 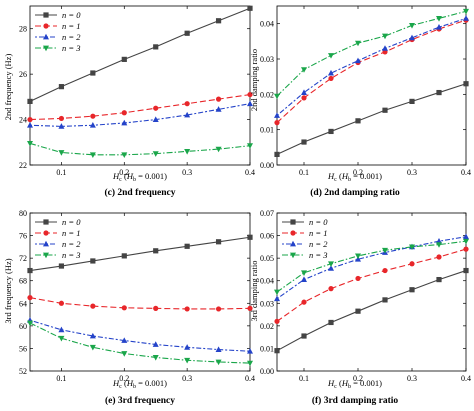 What do you see at coordinates (139, 384) in the screenshot?
I see `xlabel-e: Hc (Hb = 0.001)` at bounding box center [139, 384].